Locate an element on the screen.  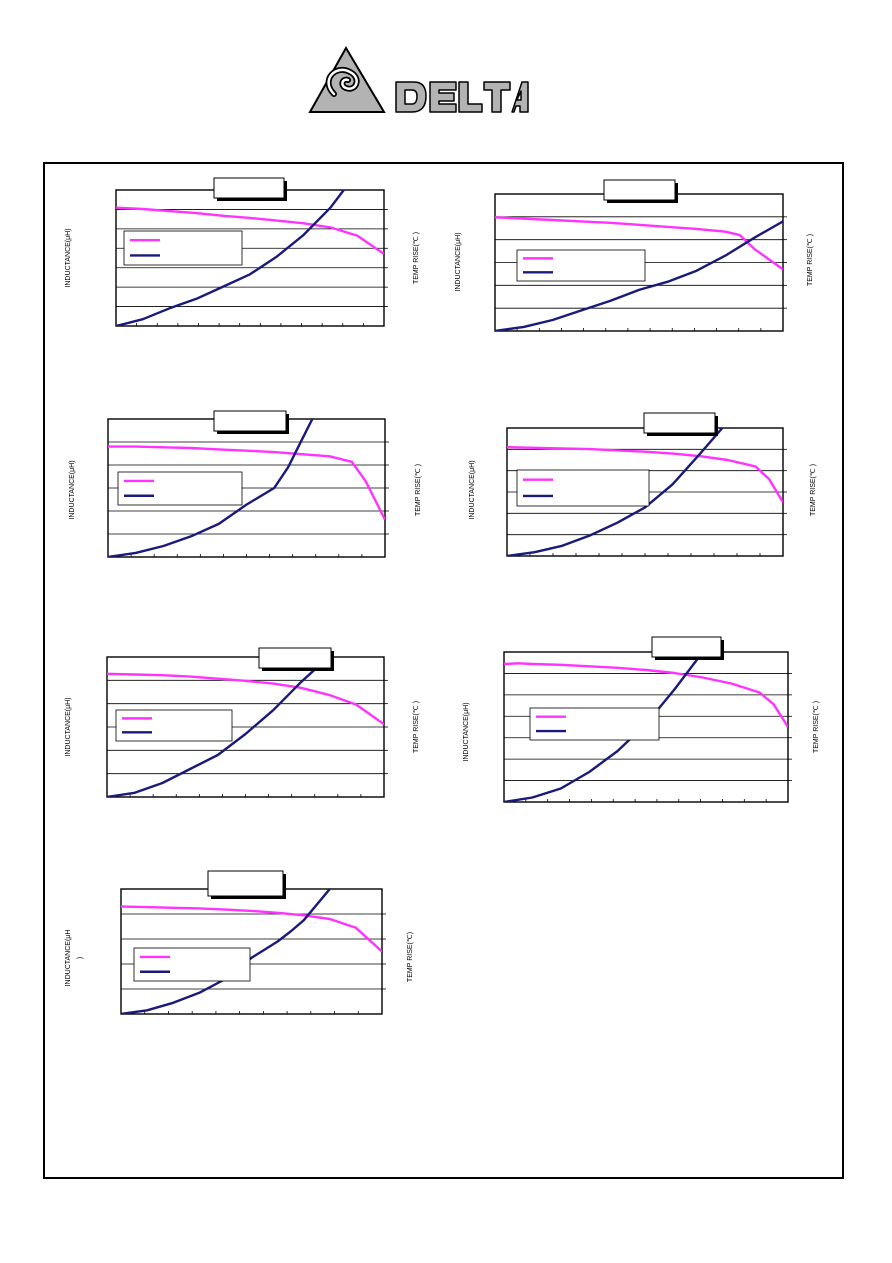
chart-2: INDUCTANCE(μH) TEMP RISE(℃ ) is located at coordinates (634, 255).